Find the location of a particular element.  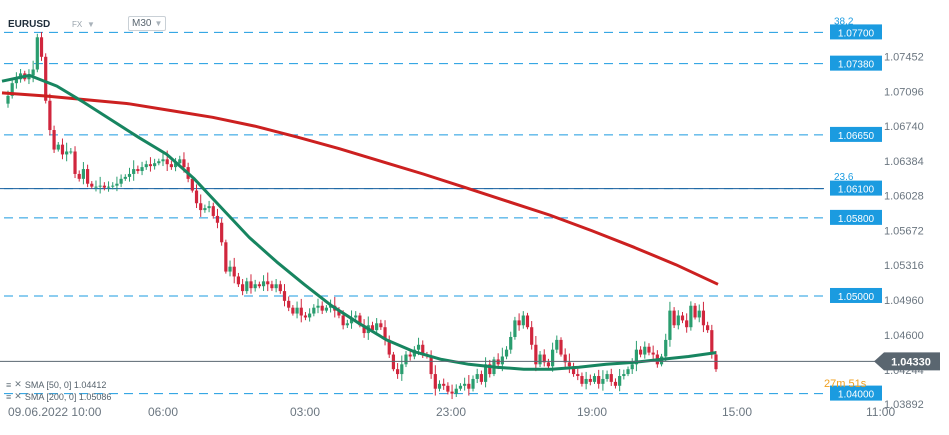

indicator-sma200: ≡ ✕ SMA [200, 0] 1.05086 is located at coordinates (58, 396).